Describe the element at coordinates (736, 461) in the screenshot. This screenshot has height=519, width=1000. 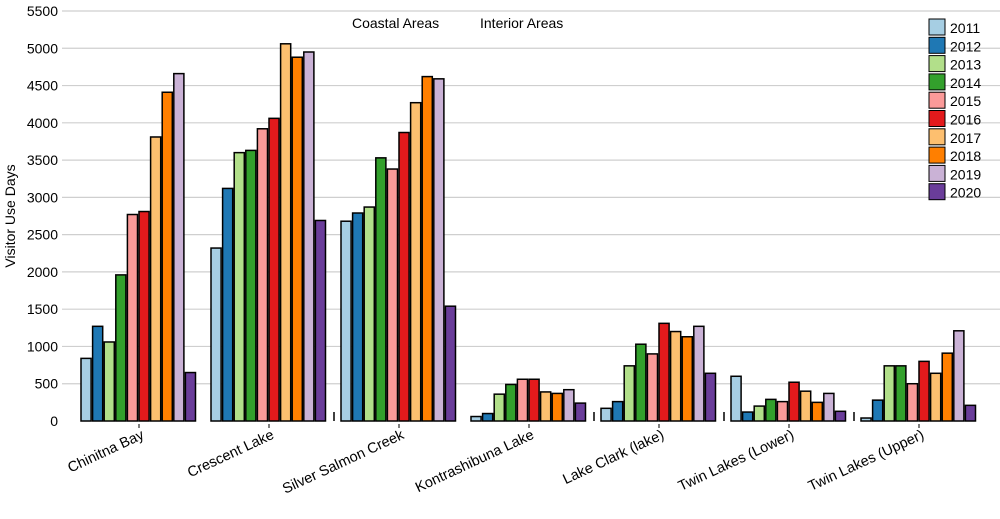
I see `x-tick-label: Twin Lakes (Lower)` at that location.